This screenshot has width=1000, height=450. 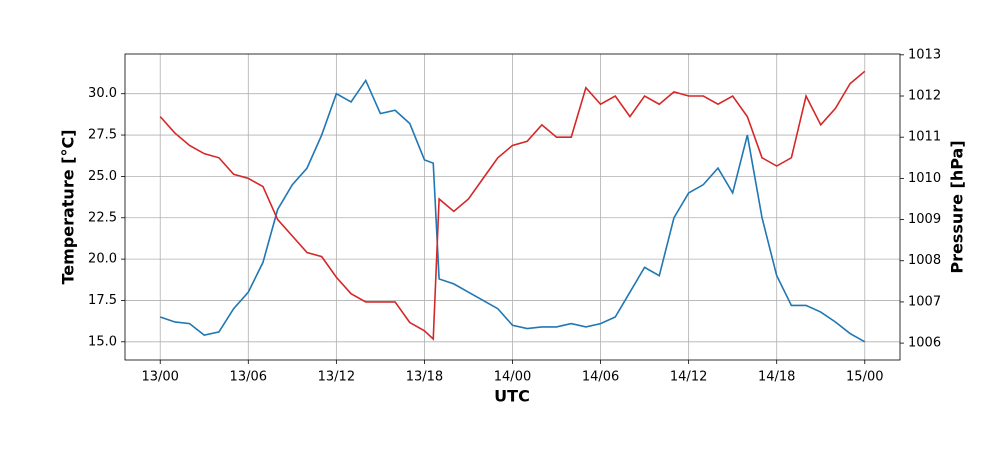 I want to click on y2-tick-label: 1008, so click(x=924, y=260).